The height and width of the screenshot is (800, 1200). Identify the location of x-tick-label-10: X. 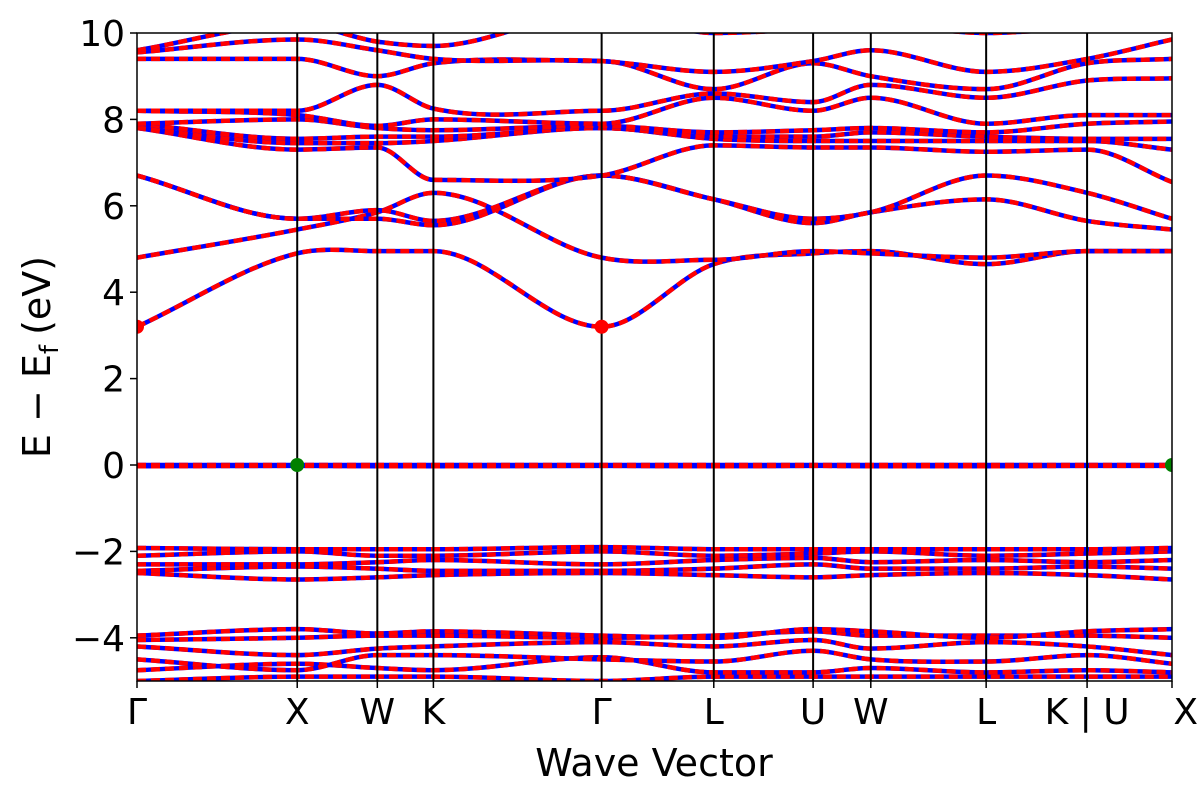
(1185, 712).